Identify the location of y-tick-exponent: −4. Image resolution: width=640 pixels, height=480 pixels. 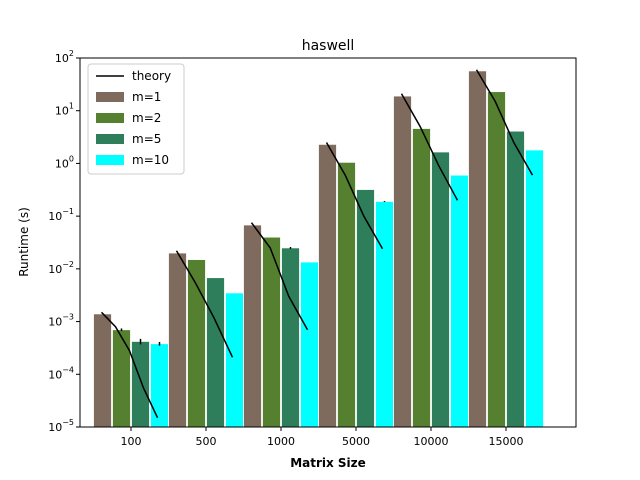
(68, 369).